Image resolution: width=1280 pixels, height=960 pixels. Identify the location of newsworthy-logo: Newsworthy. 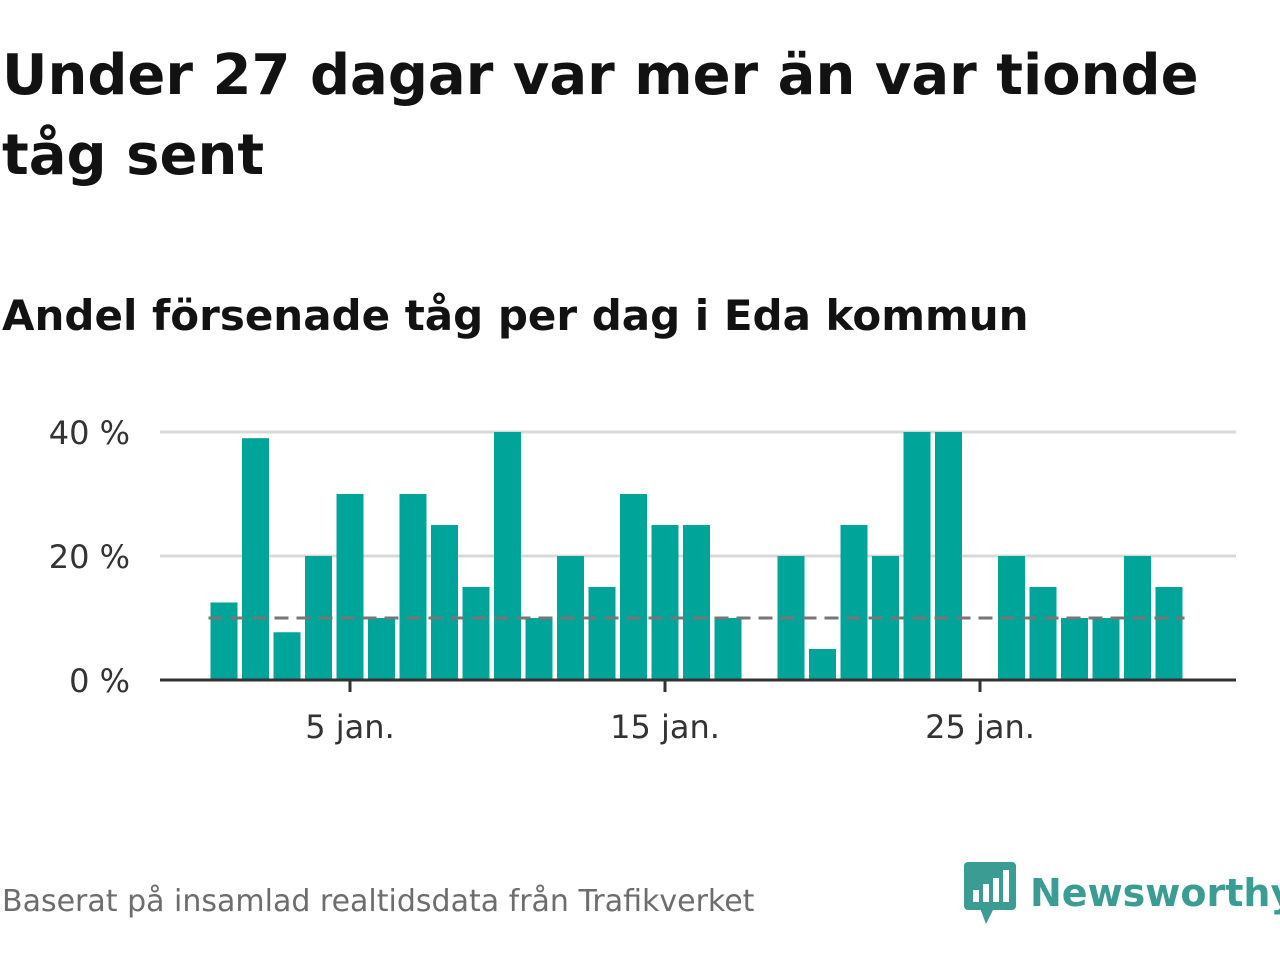
(1122, 893).